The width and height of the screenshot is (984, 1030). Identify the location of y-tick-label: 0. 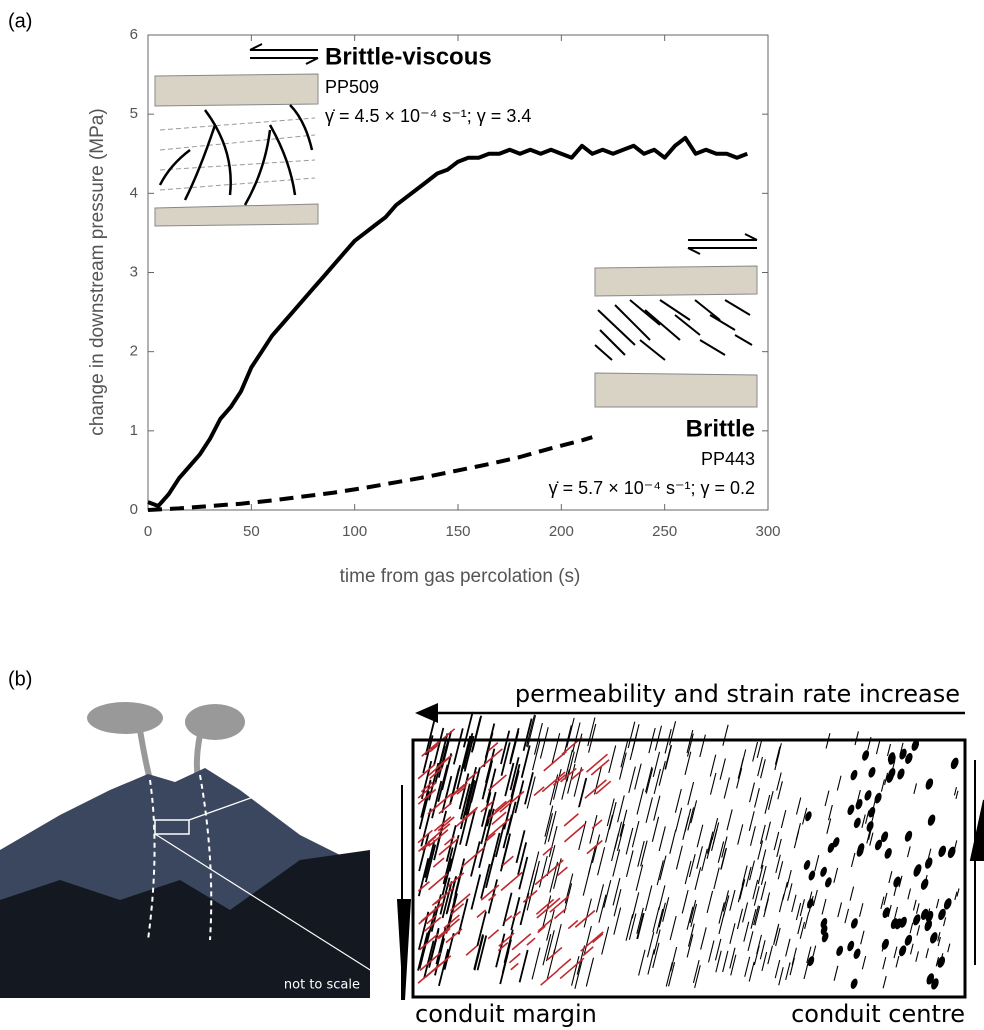
(134, 509).